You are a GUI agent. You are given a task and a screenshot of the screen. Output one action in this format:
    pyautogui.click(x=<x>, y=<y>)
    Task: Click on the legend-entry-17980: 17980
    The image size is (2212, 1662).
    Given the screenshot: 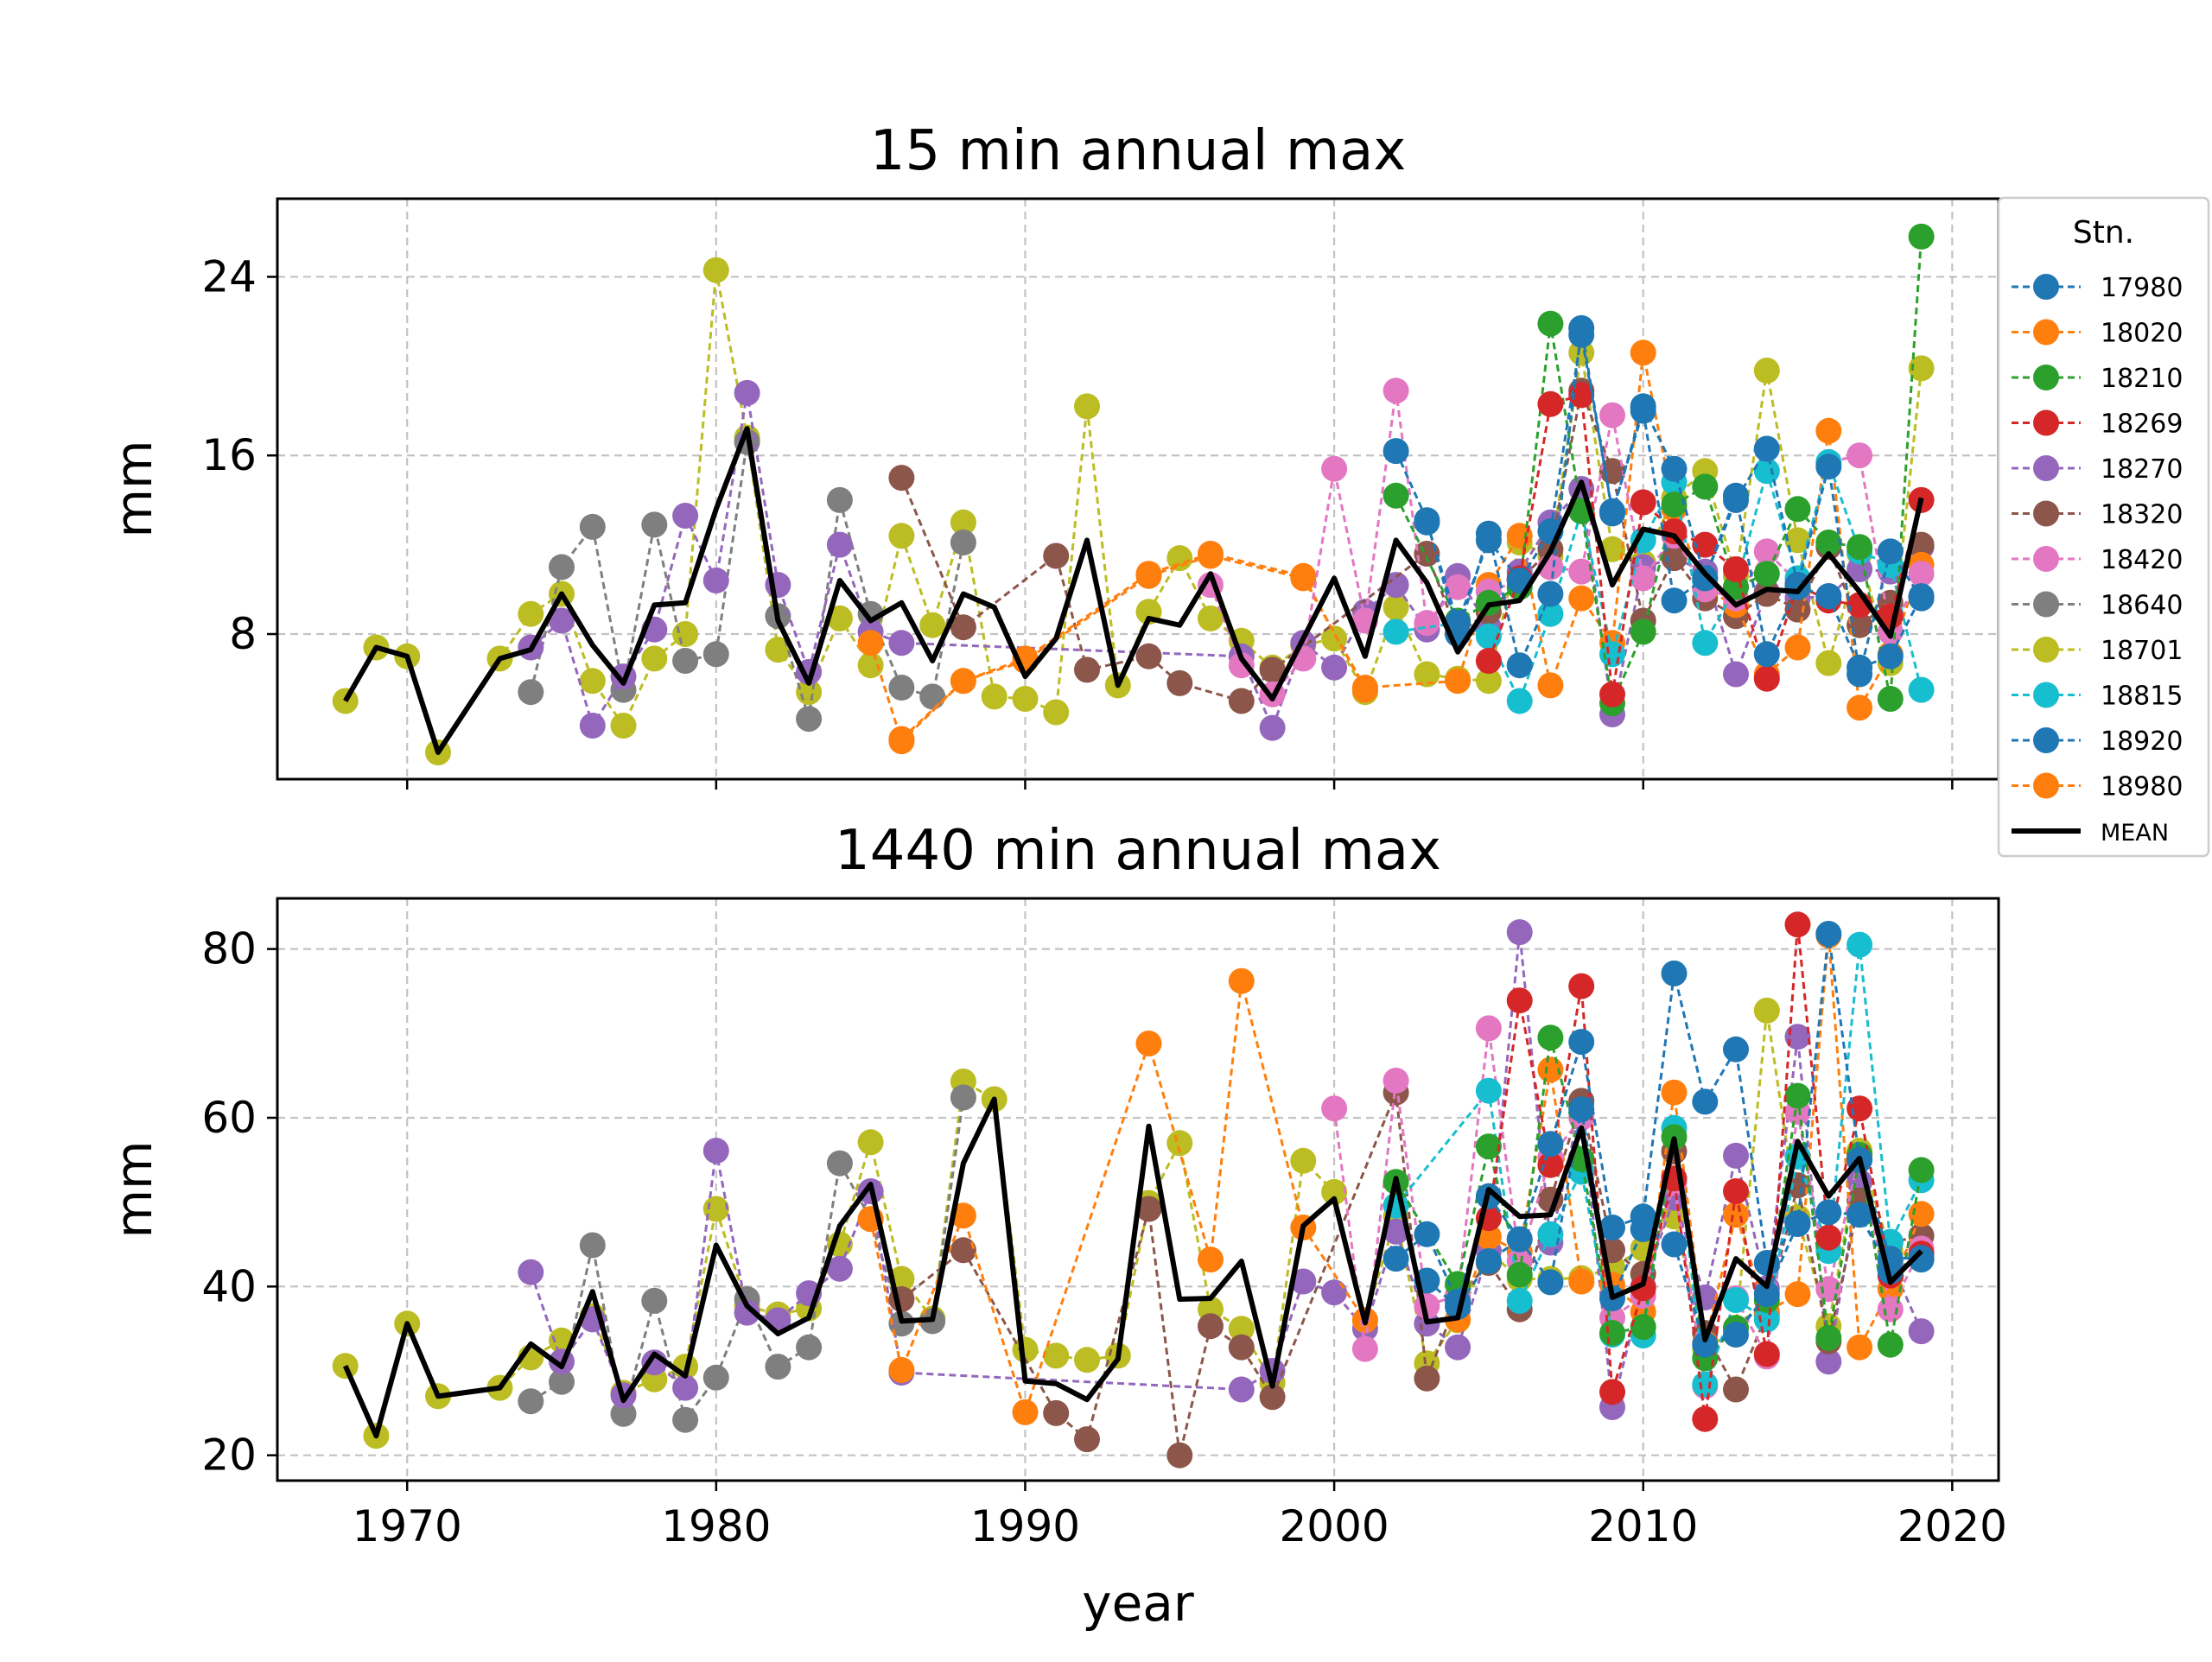 What is the action you would take?
    pyautogui.click(x=2097, y=288)
    